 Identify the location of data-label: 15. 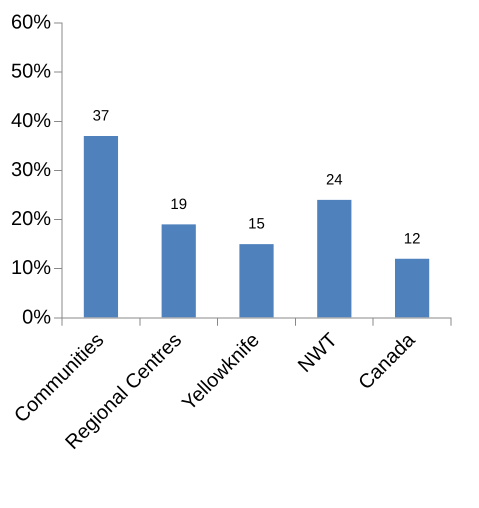
(256, 224).